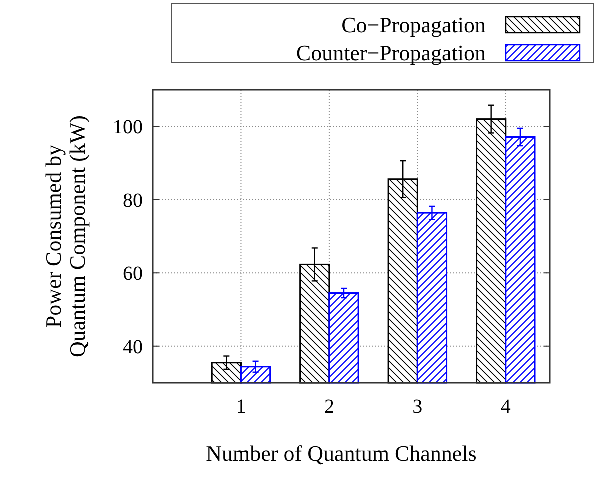 Image resolution: width=596 pixels, height=479 pixels. Describe the element at coordinates (241, 407) in the screenshot. I see `x-tick-label: 1` at that location.